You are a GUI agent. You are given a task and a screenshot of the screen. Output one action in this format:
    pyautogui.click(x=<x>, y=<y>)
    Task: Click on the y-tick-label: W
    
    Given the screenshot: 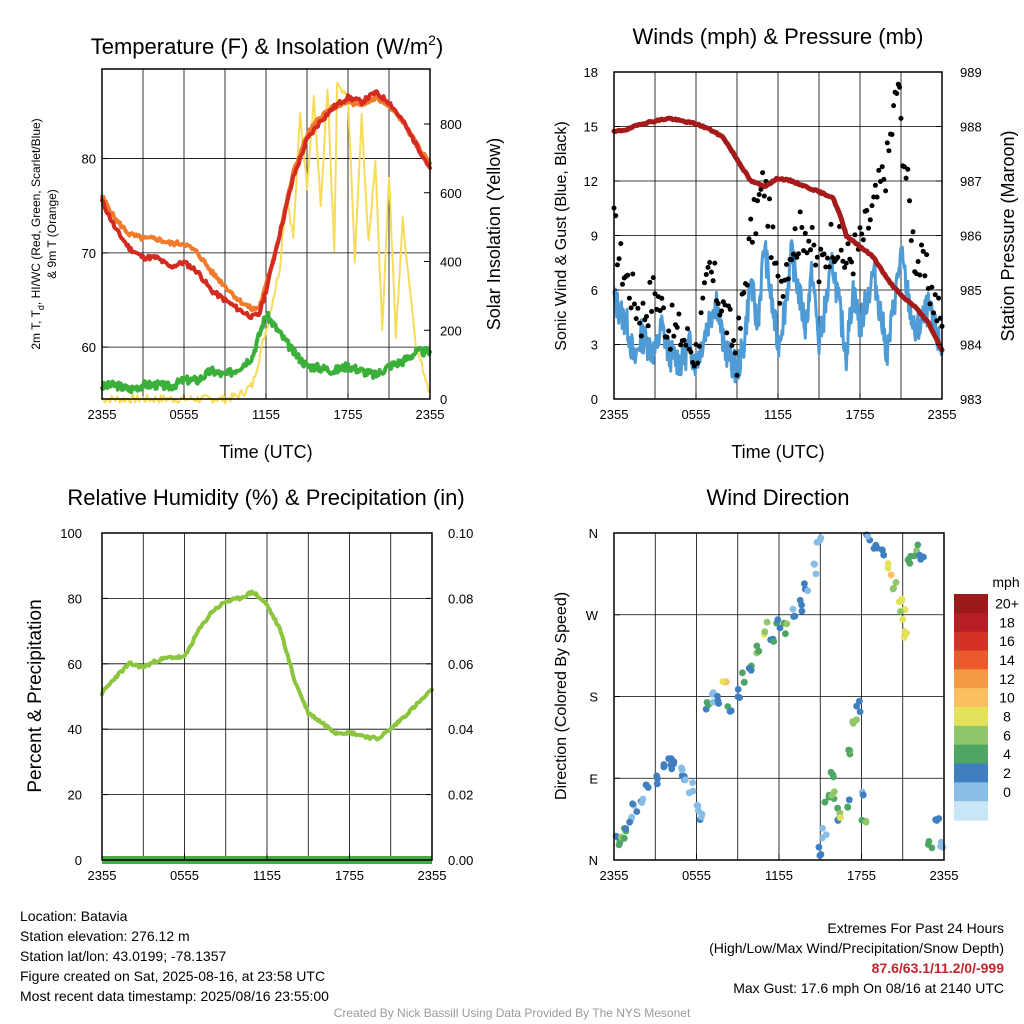 What is the action you would take?
    pyautogui.click(x=592, y=615)
    